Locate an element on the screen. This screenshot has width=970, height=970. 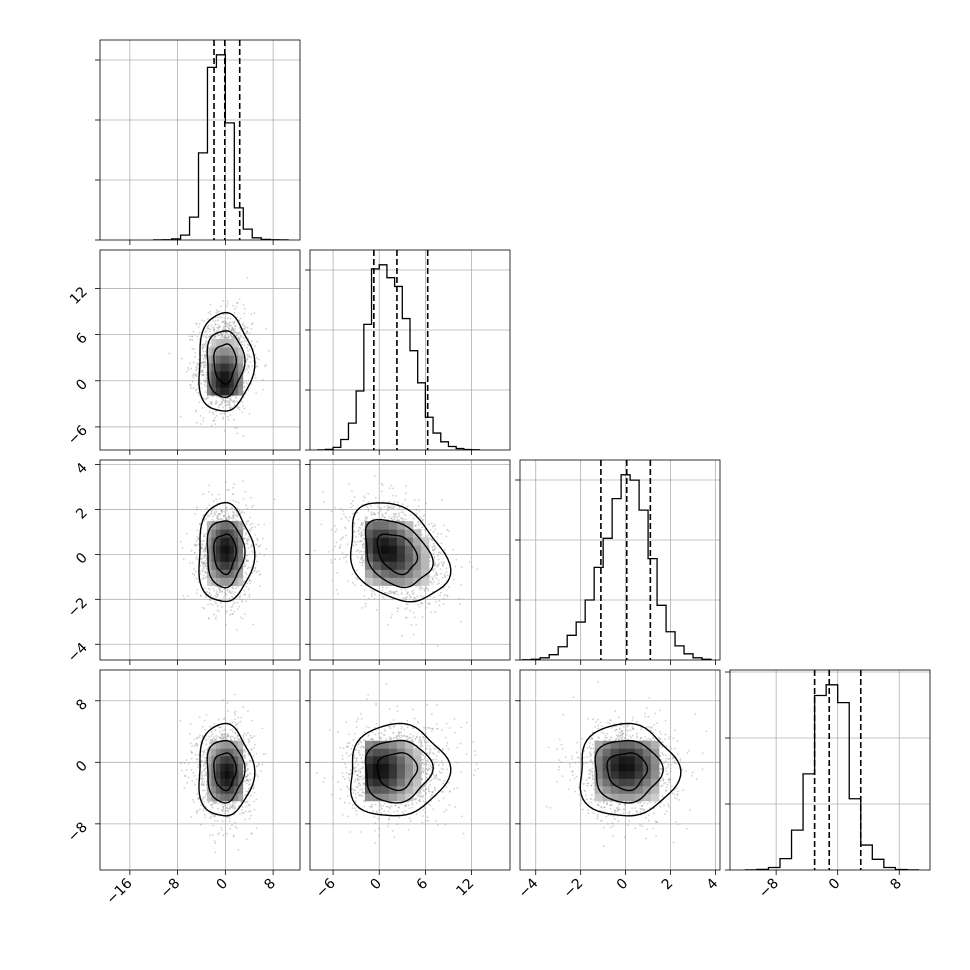
panel-frame is located at coordinates (200, 350).